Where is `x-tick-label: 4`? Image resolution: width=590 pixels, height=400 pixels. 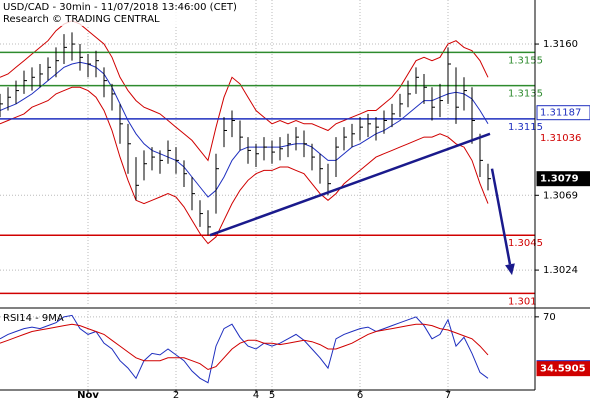
x-tick-label: 4 is located at coordinates (256, 395).